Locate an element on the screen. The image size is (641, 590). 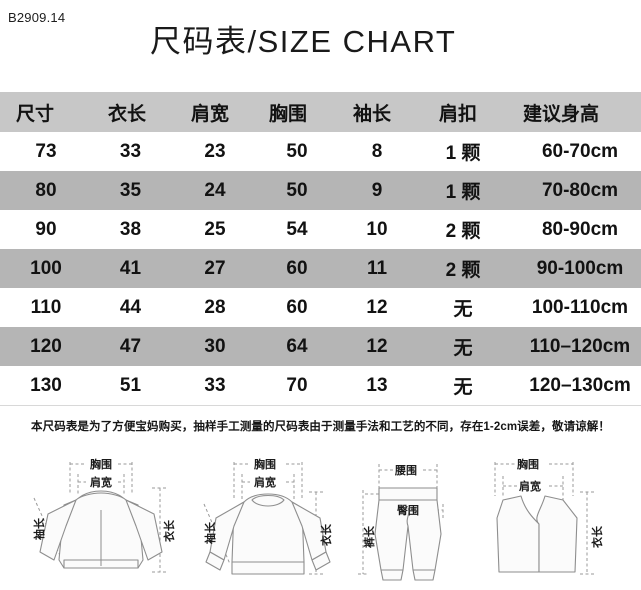
cell-size: 130 is located at coordinates (44, 385).